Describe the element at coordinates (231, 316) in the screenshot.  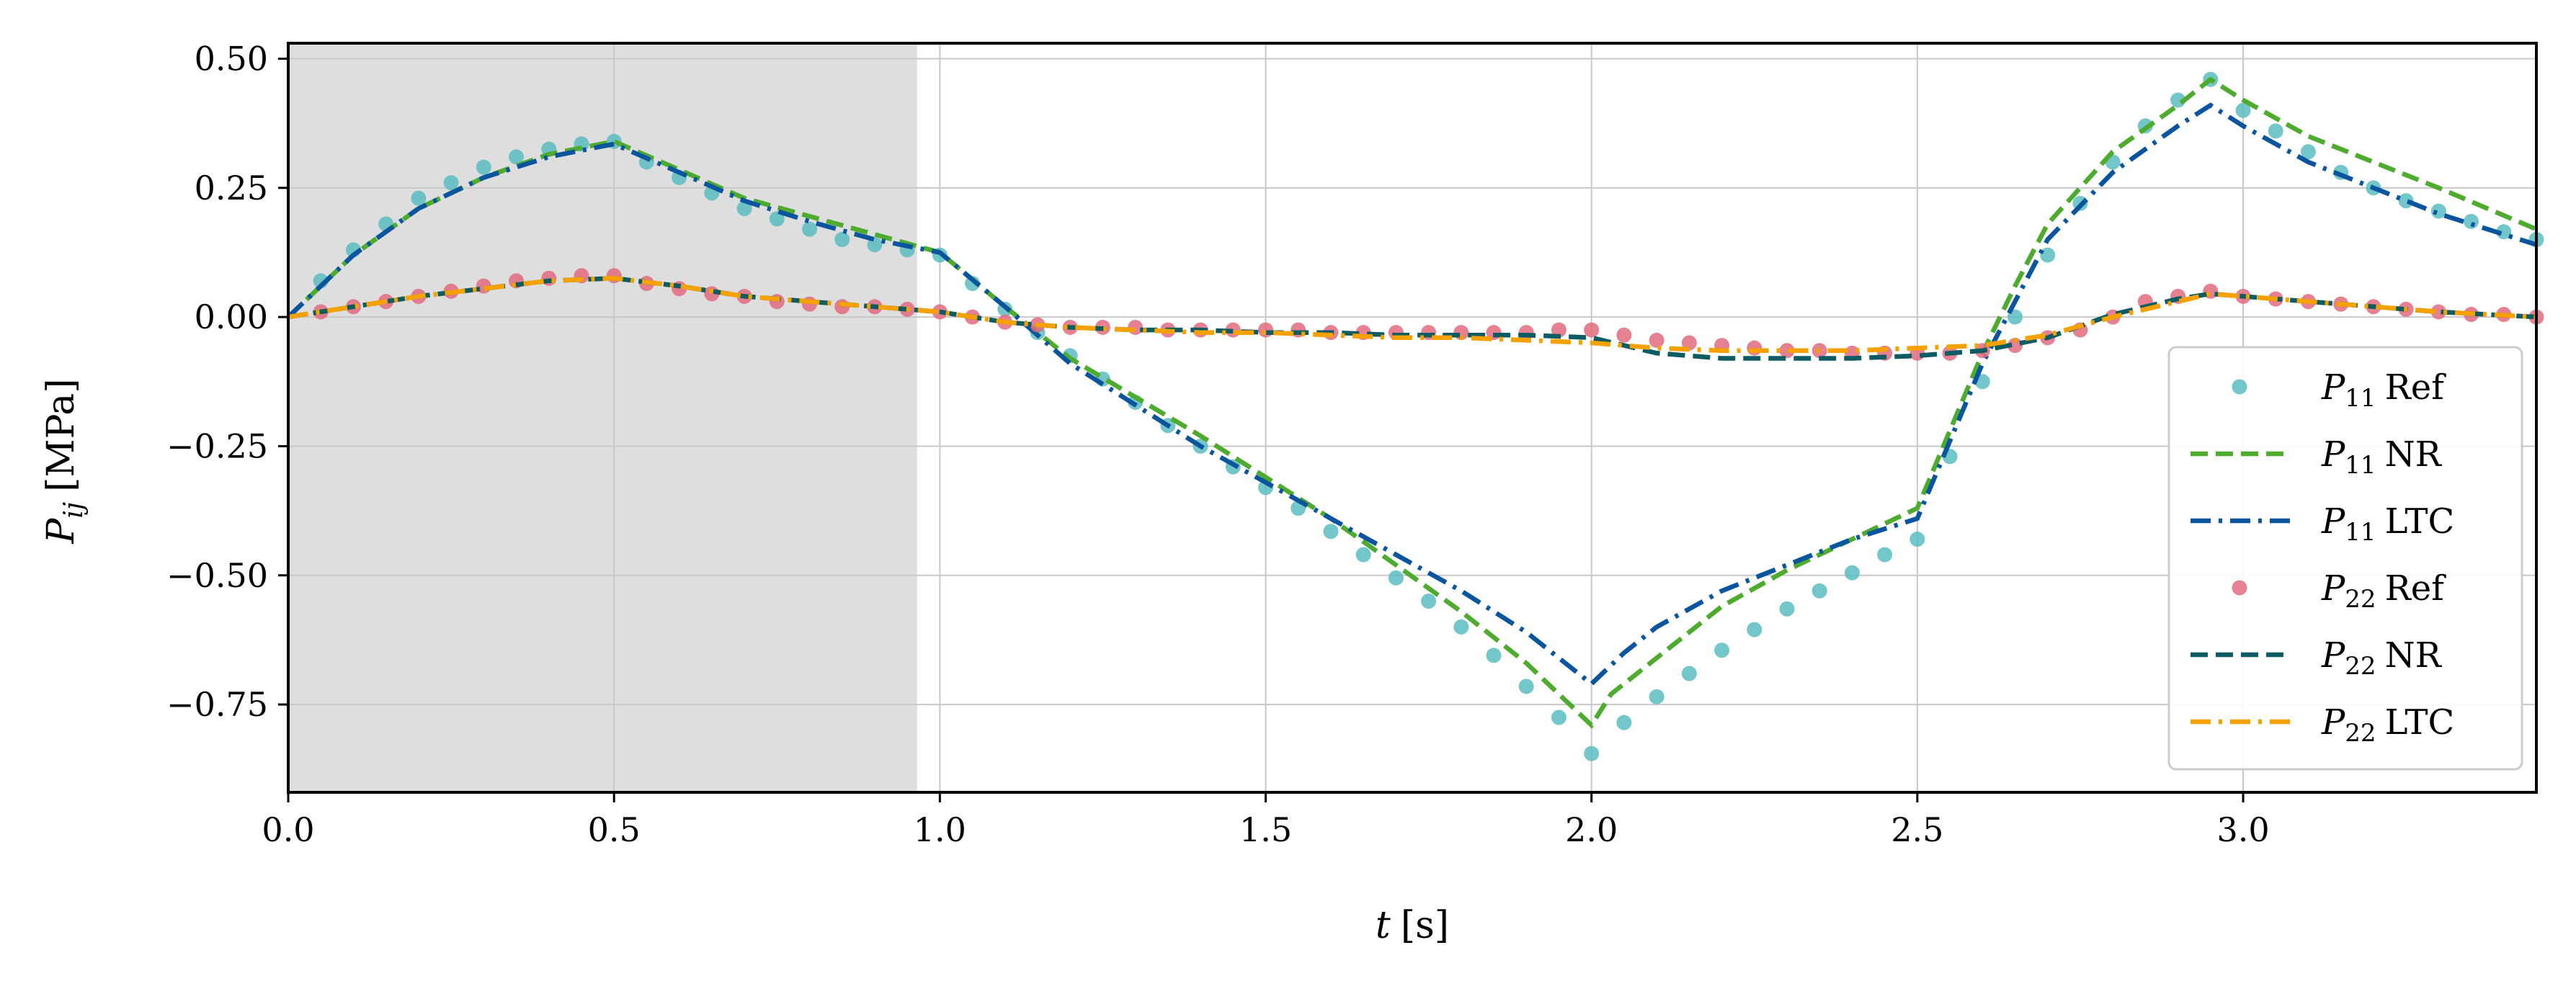
I see `y-tick-label: 0.00` at that location.